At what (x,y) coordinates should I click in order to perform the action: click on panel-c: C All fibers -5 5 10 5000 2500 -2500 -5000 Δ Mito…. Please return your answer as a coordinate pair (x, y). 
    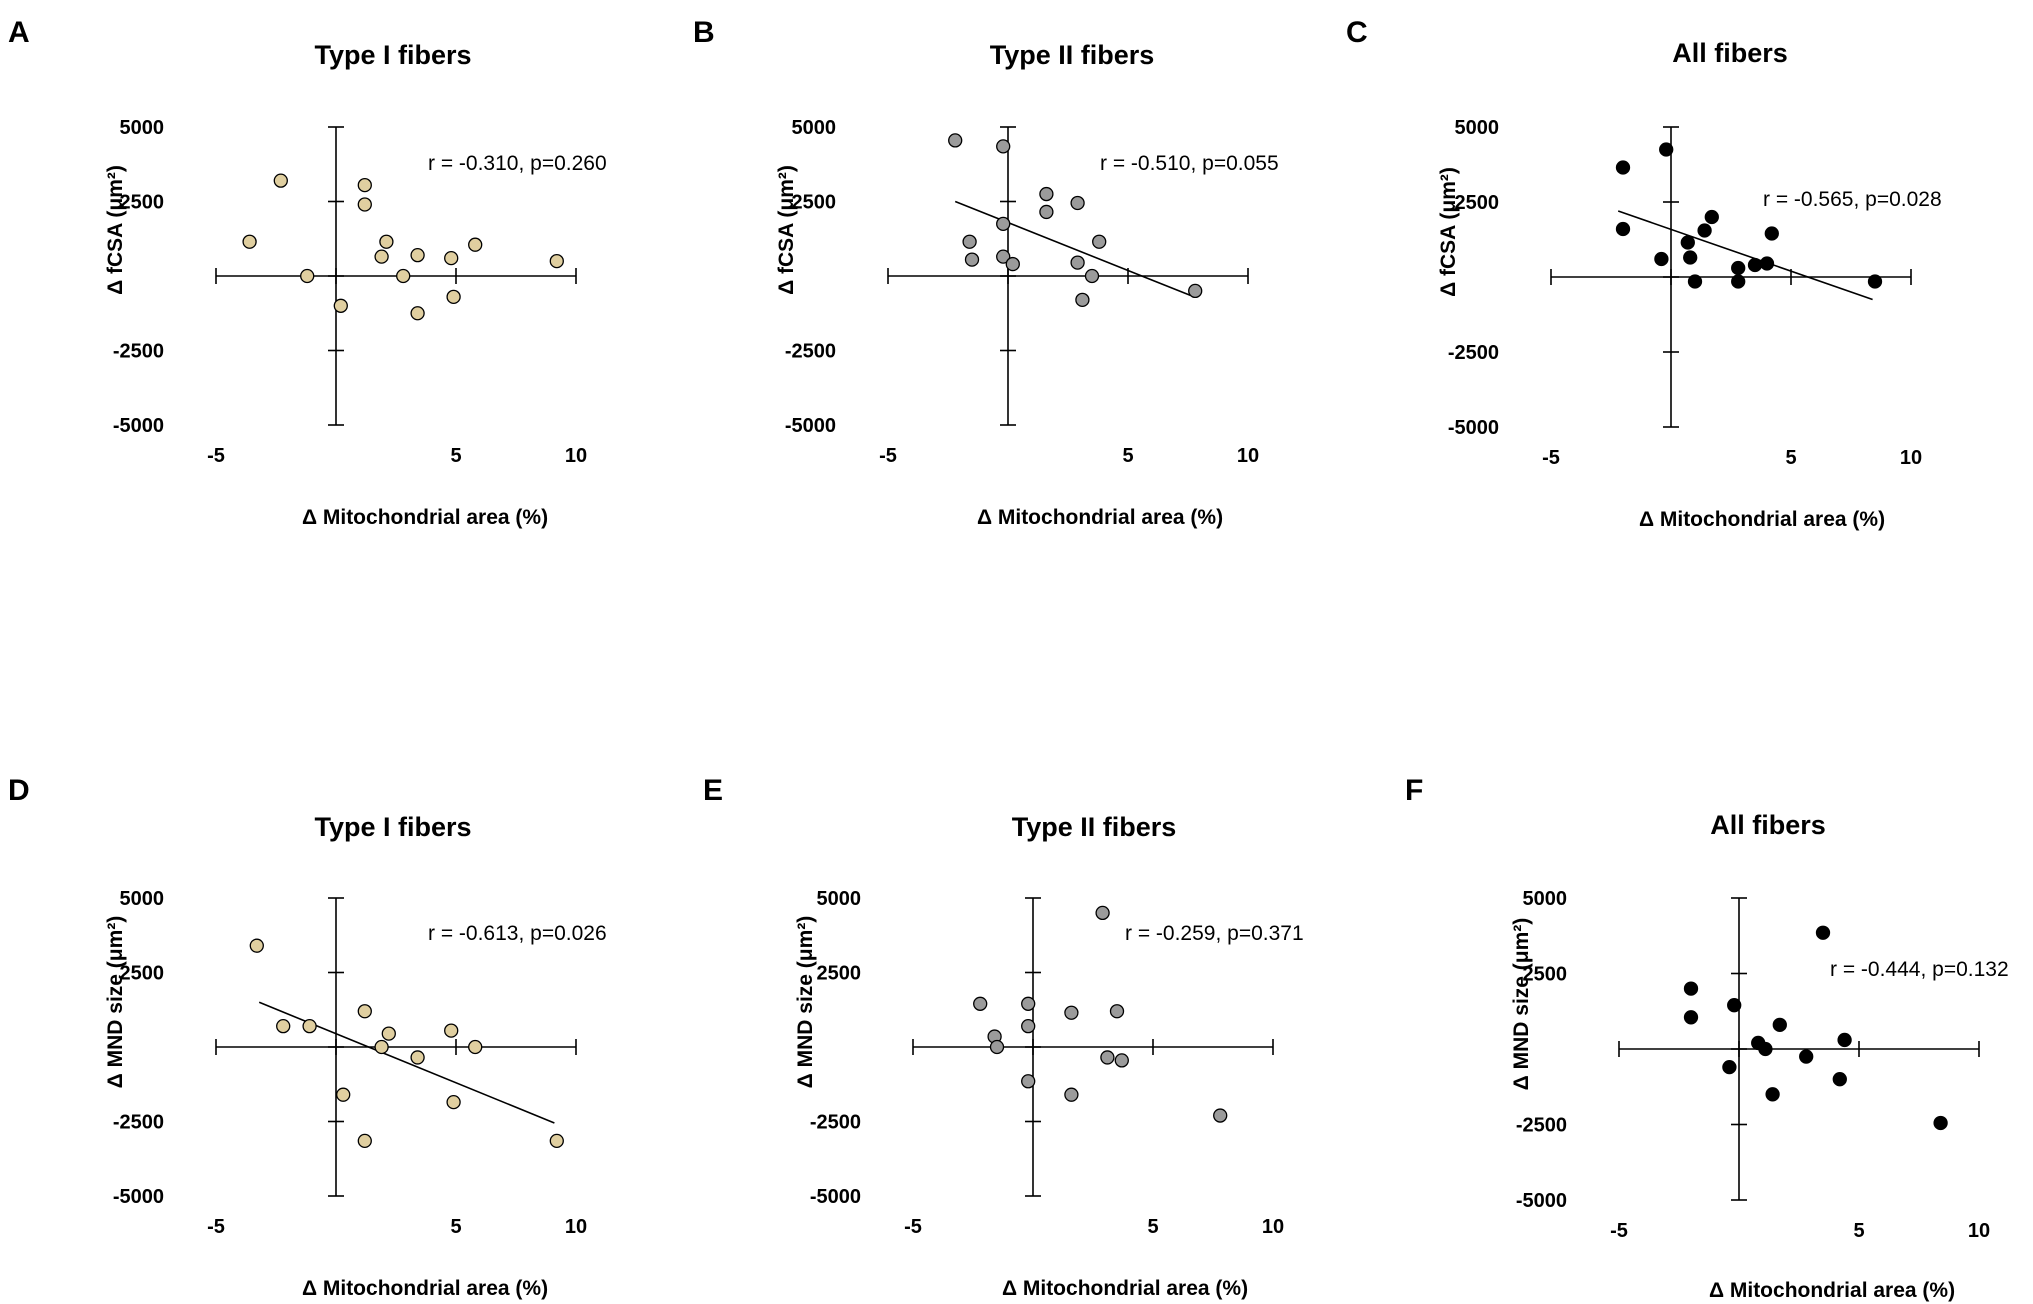
    Looking at the image, I should click on (1644, 273).